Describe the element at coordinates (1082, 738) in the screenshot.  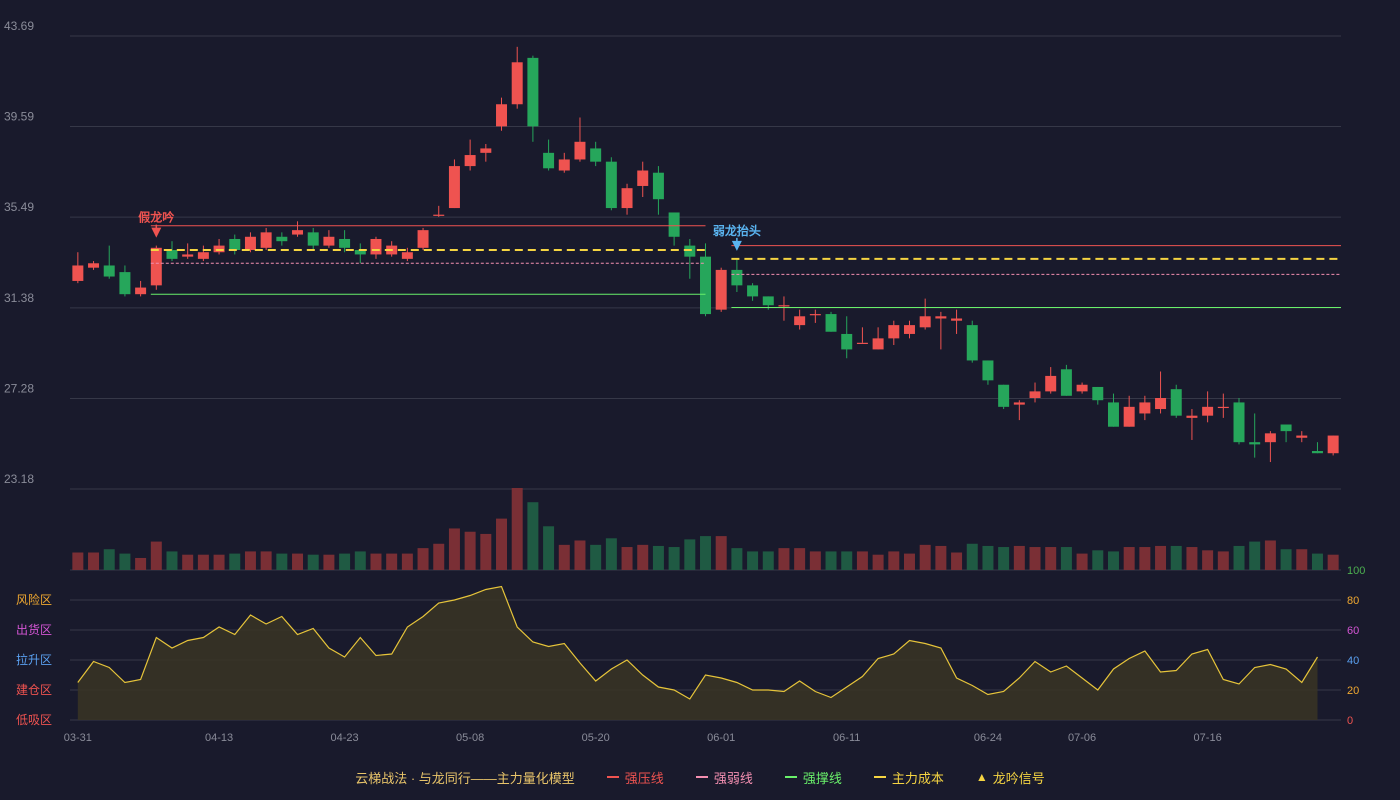
I see `date-tick-label: 07-06` at that location.